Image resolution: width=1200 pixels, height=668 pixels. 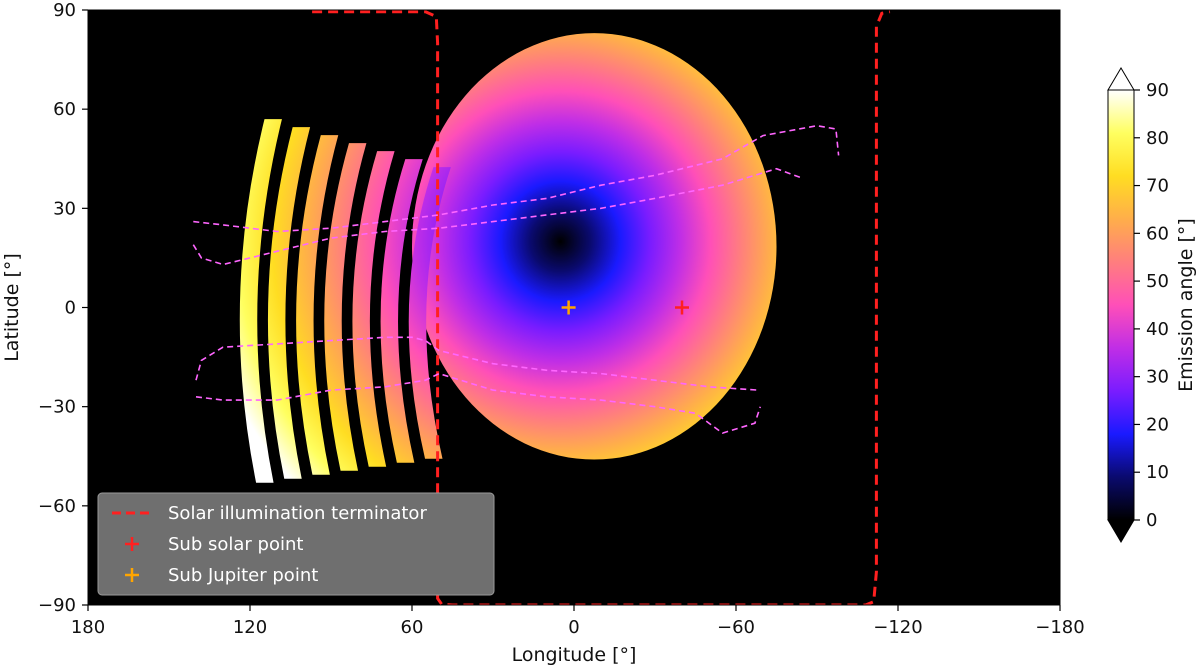 I want to click on colorbar-tick-label: 20, so click(x=1157, y=424).